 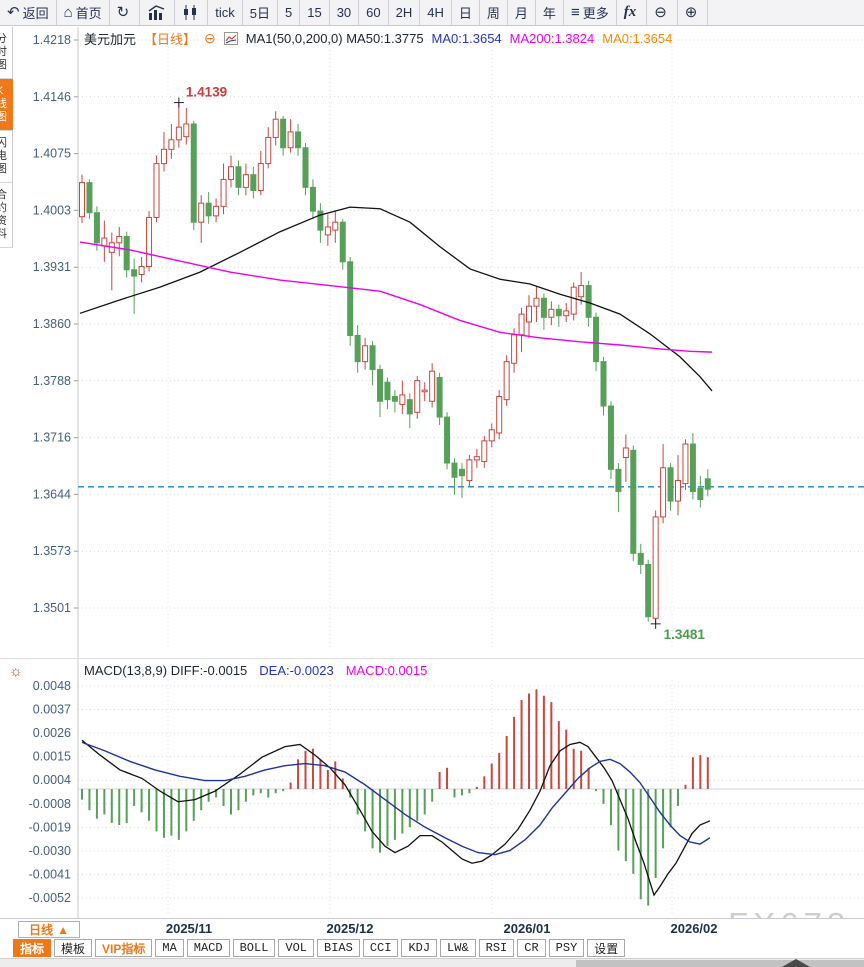 What do you see at coordinates (338, 948) in the screenshot?
I see `indicator-tab-BIAS: BIAS` at bounding box center [338, 948].